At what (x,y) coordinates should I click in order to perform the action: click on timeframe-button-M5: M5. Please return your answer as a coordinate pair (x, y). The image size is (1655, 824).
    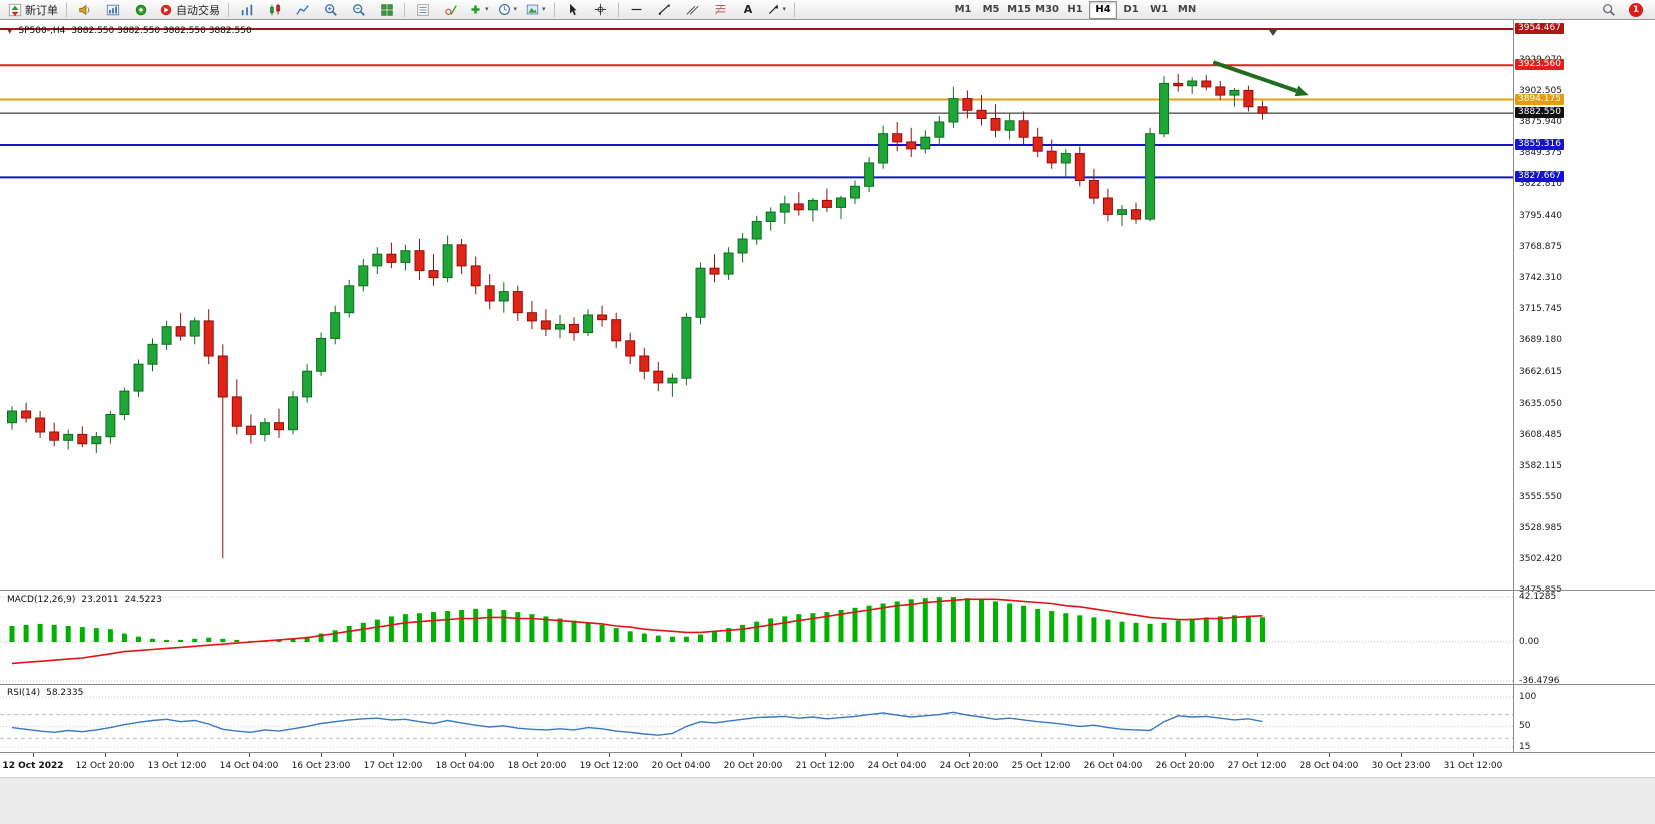
    Looking at the image, I should click on (991, 9).